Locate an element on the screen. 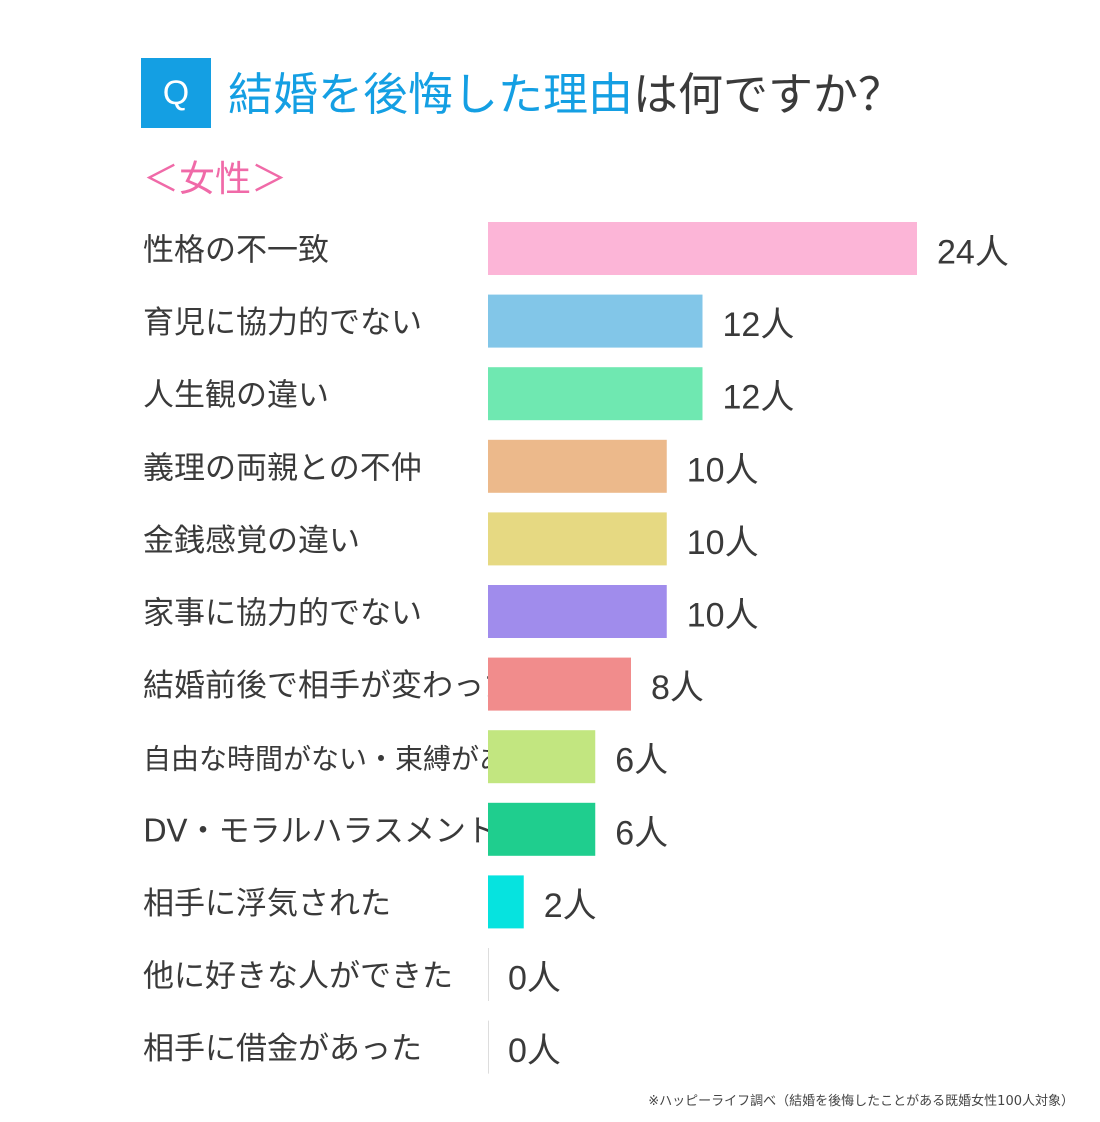  title-rest: は何ですか？ is located at coordinates (768, 94).